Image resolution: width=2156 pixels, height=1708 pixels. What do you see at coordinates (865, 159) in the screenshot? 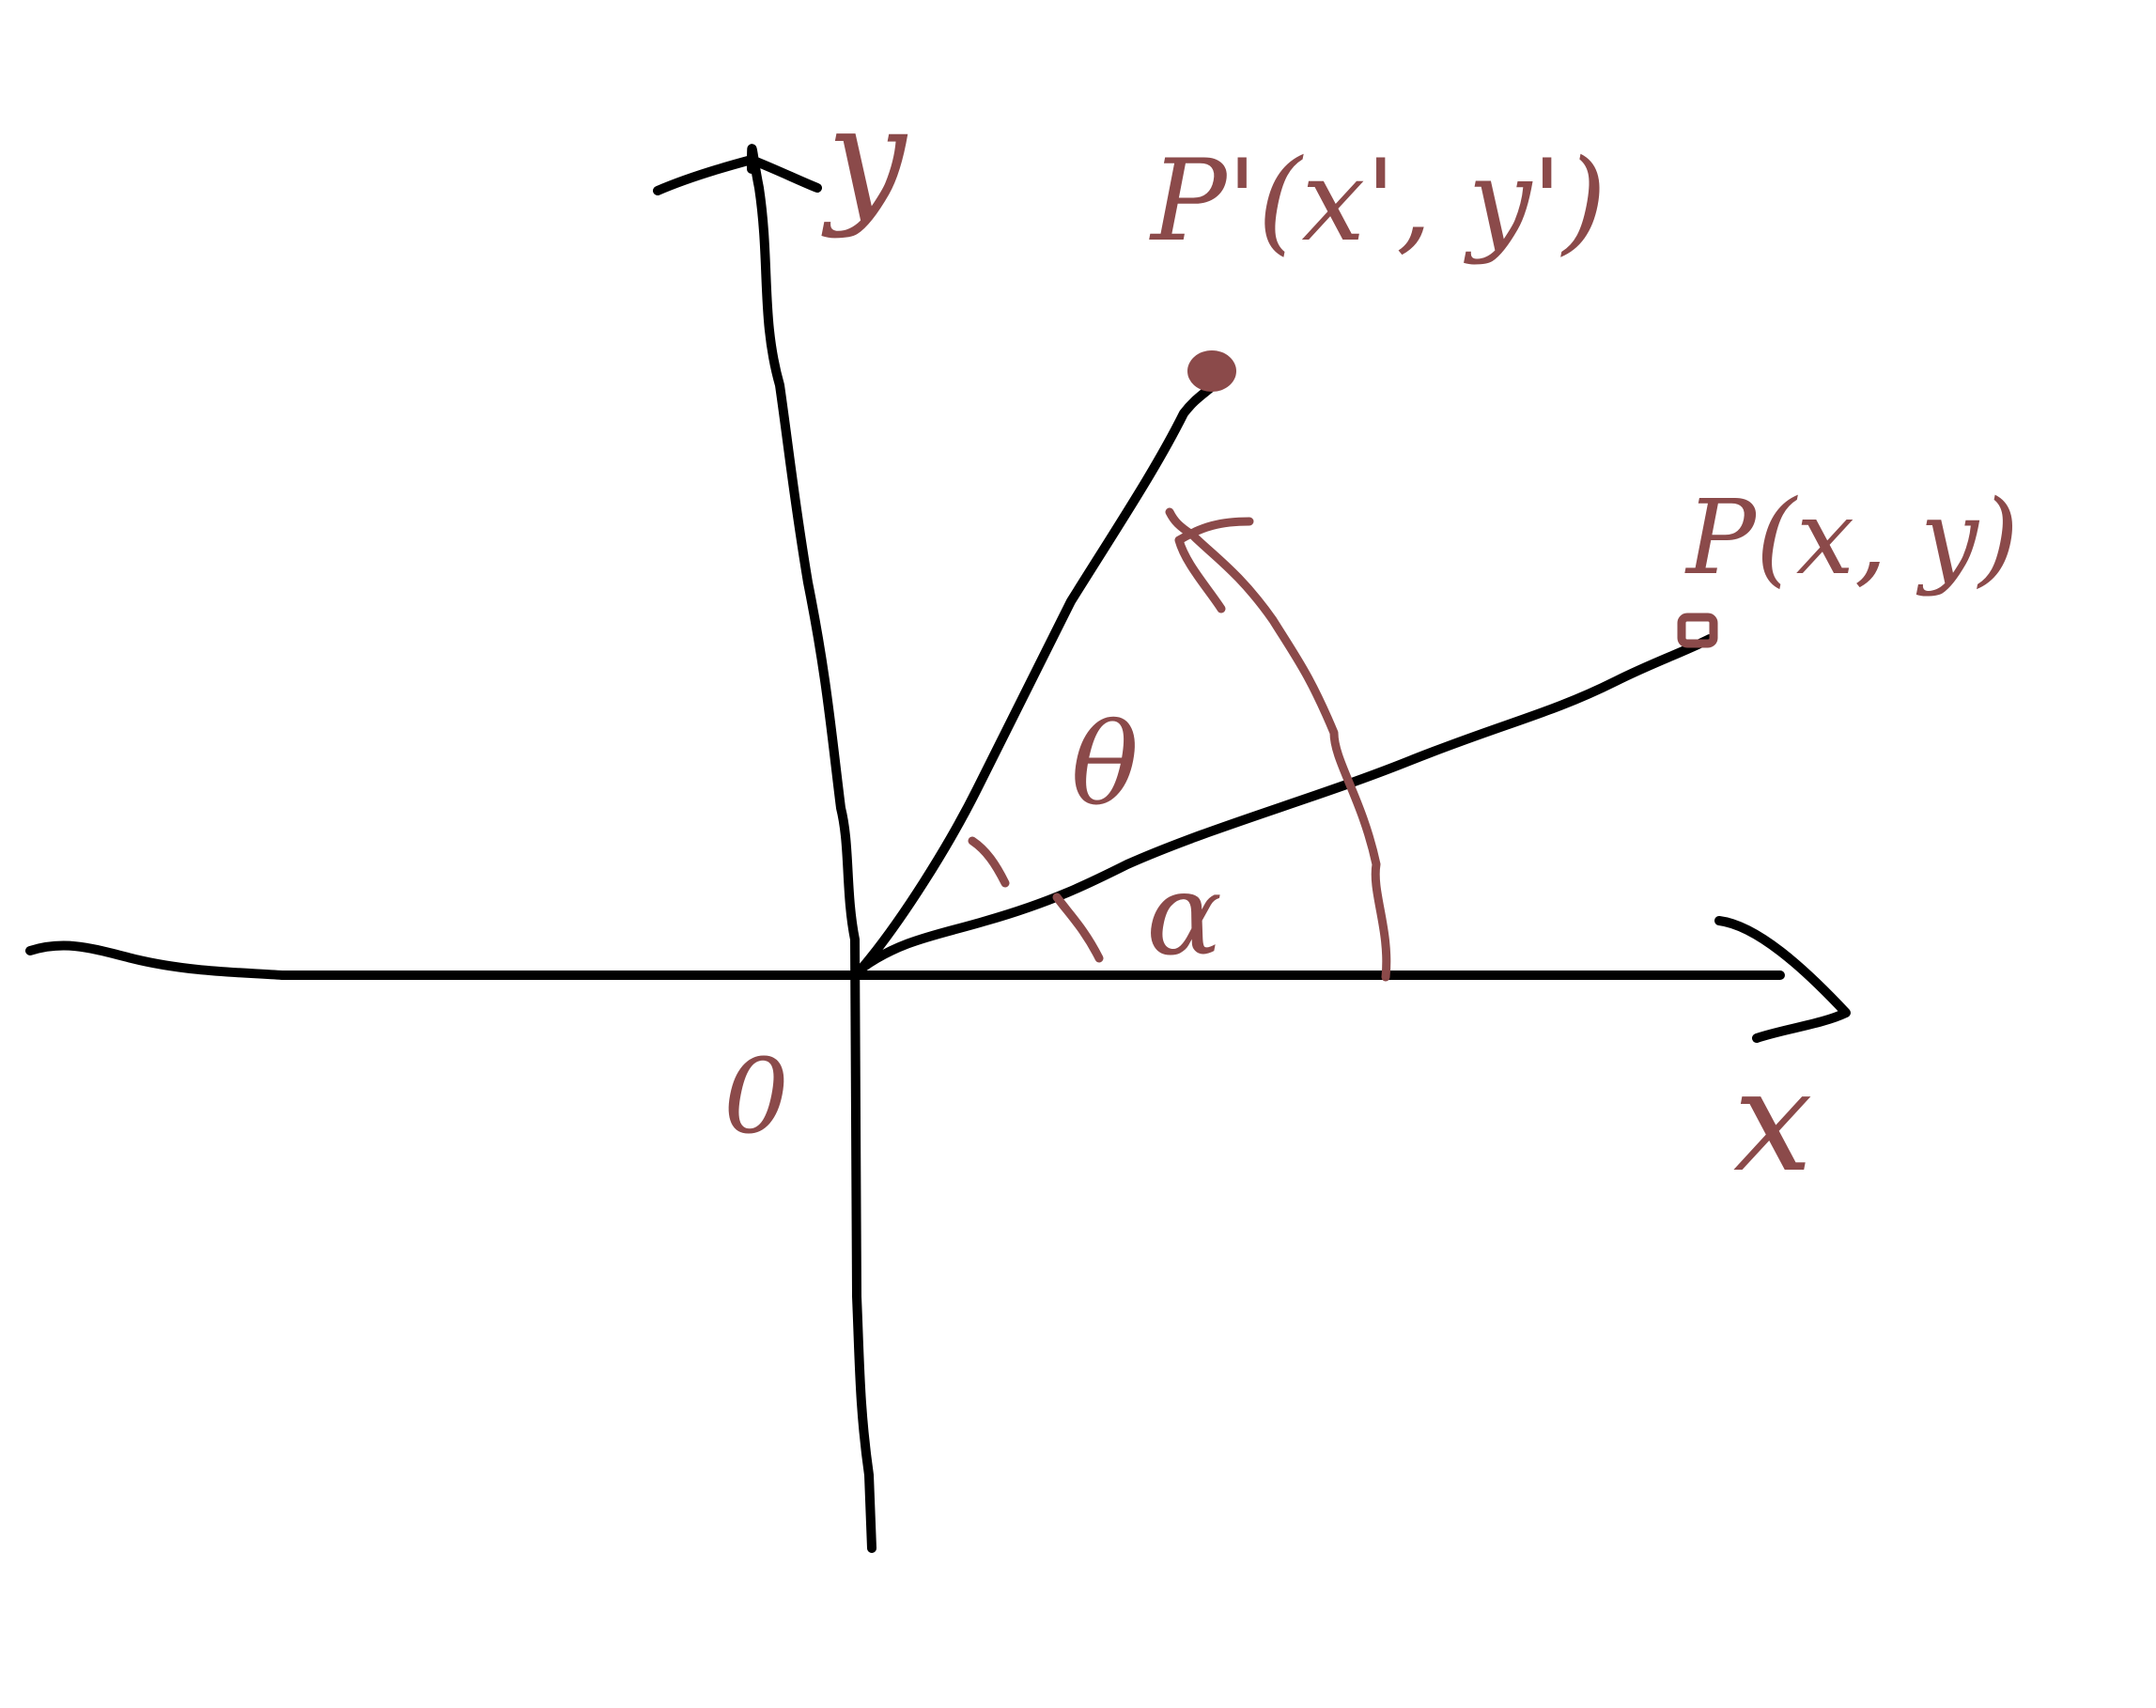
I see `y-axis-label: y` at bounding box center [865, 159].